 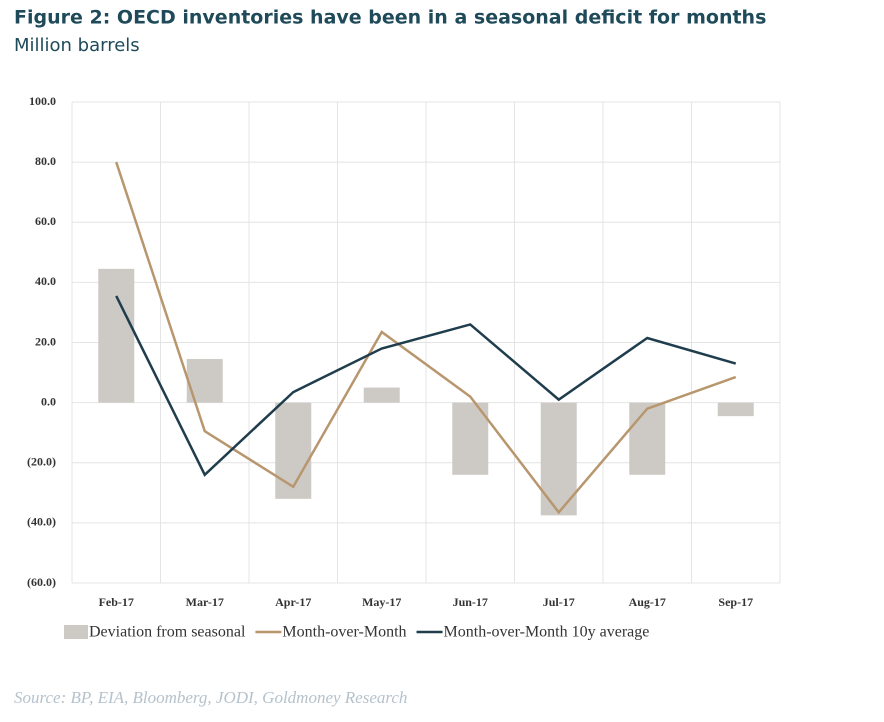 What do you see at coordinates (48, 401) in the screenshot?
I see `y-tick-label: 0.0` at bounding box center [48, 401].